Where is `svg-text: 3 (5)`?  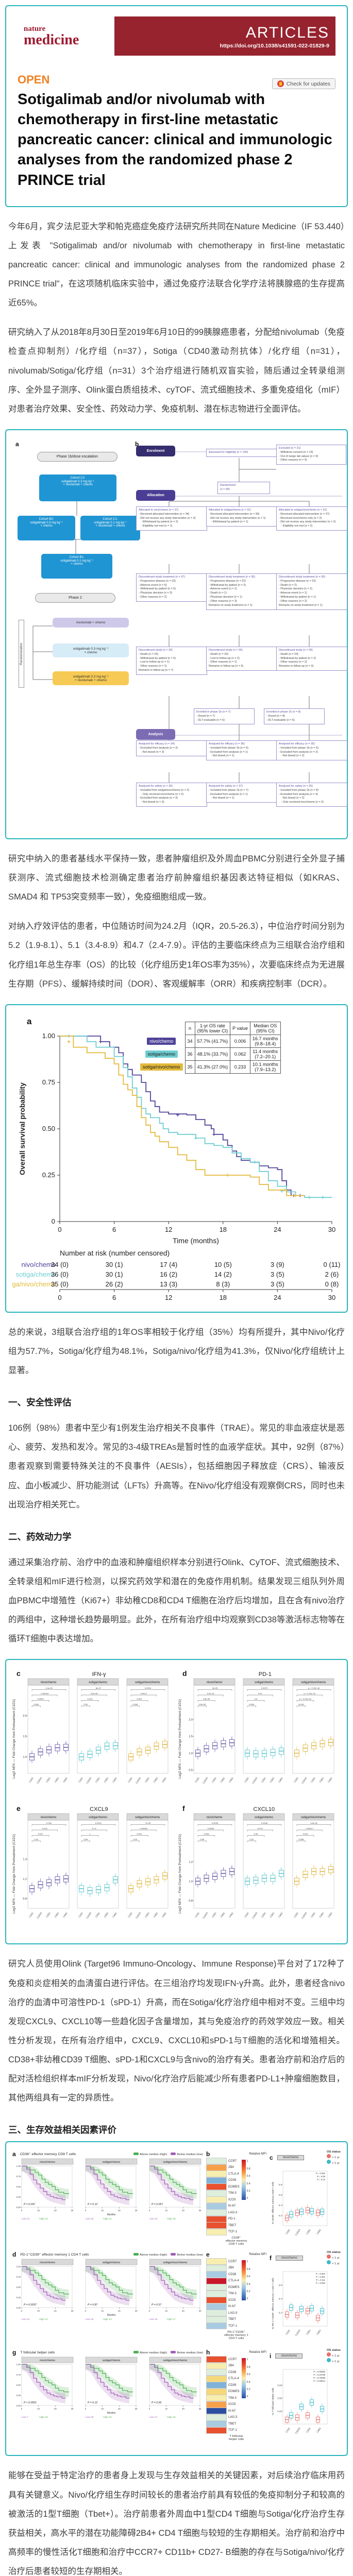
svg-text: 3 (5) is located at coordinates (277, 1274).